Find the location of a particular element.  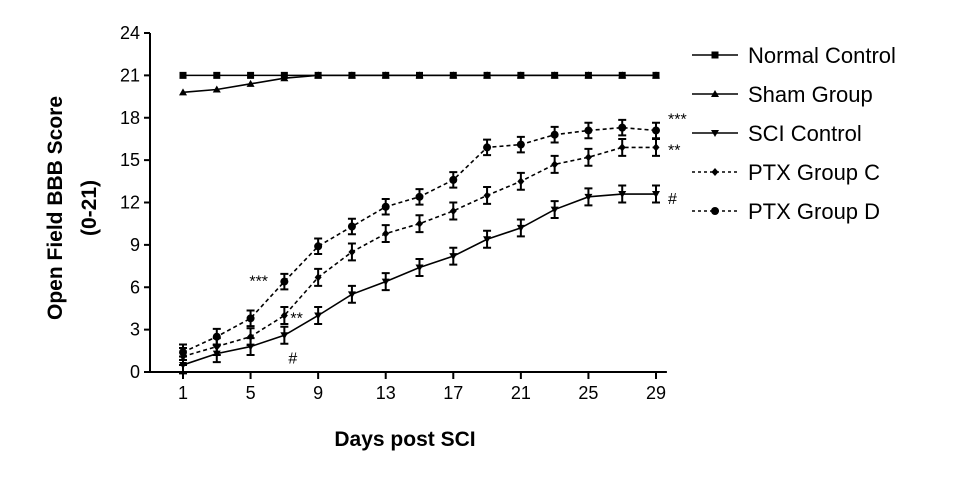

y-tick-label: 24 is located at coordinates (130, 33).